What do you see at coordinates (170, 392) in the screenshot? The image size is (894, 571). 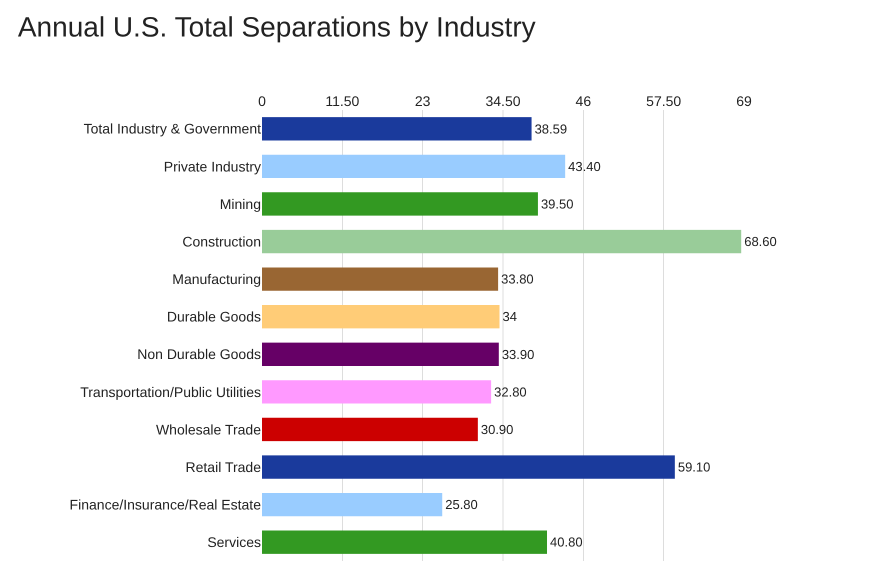 I see `y-tick-label: Transportation/Public Utilities` at bounding box center [170, 392].